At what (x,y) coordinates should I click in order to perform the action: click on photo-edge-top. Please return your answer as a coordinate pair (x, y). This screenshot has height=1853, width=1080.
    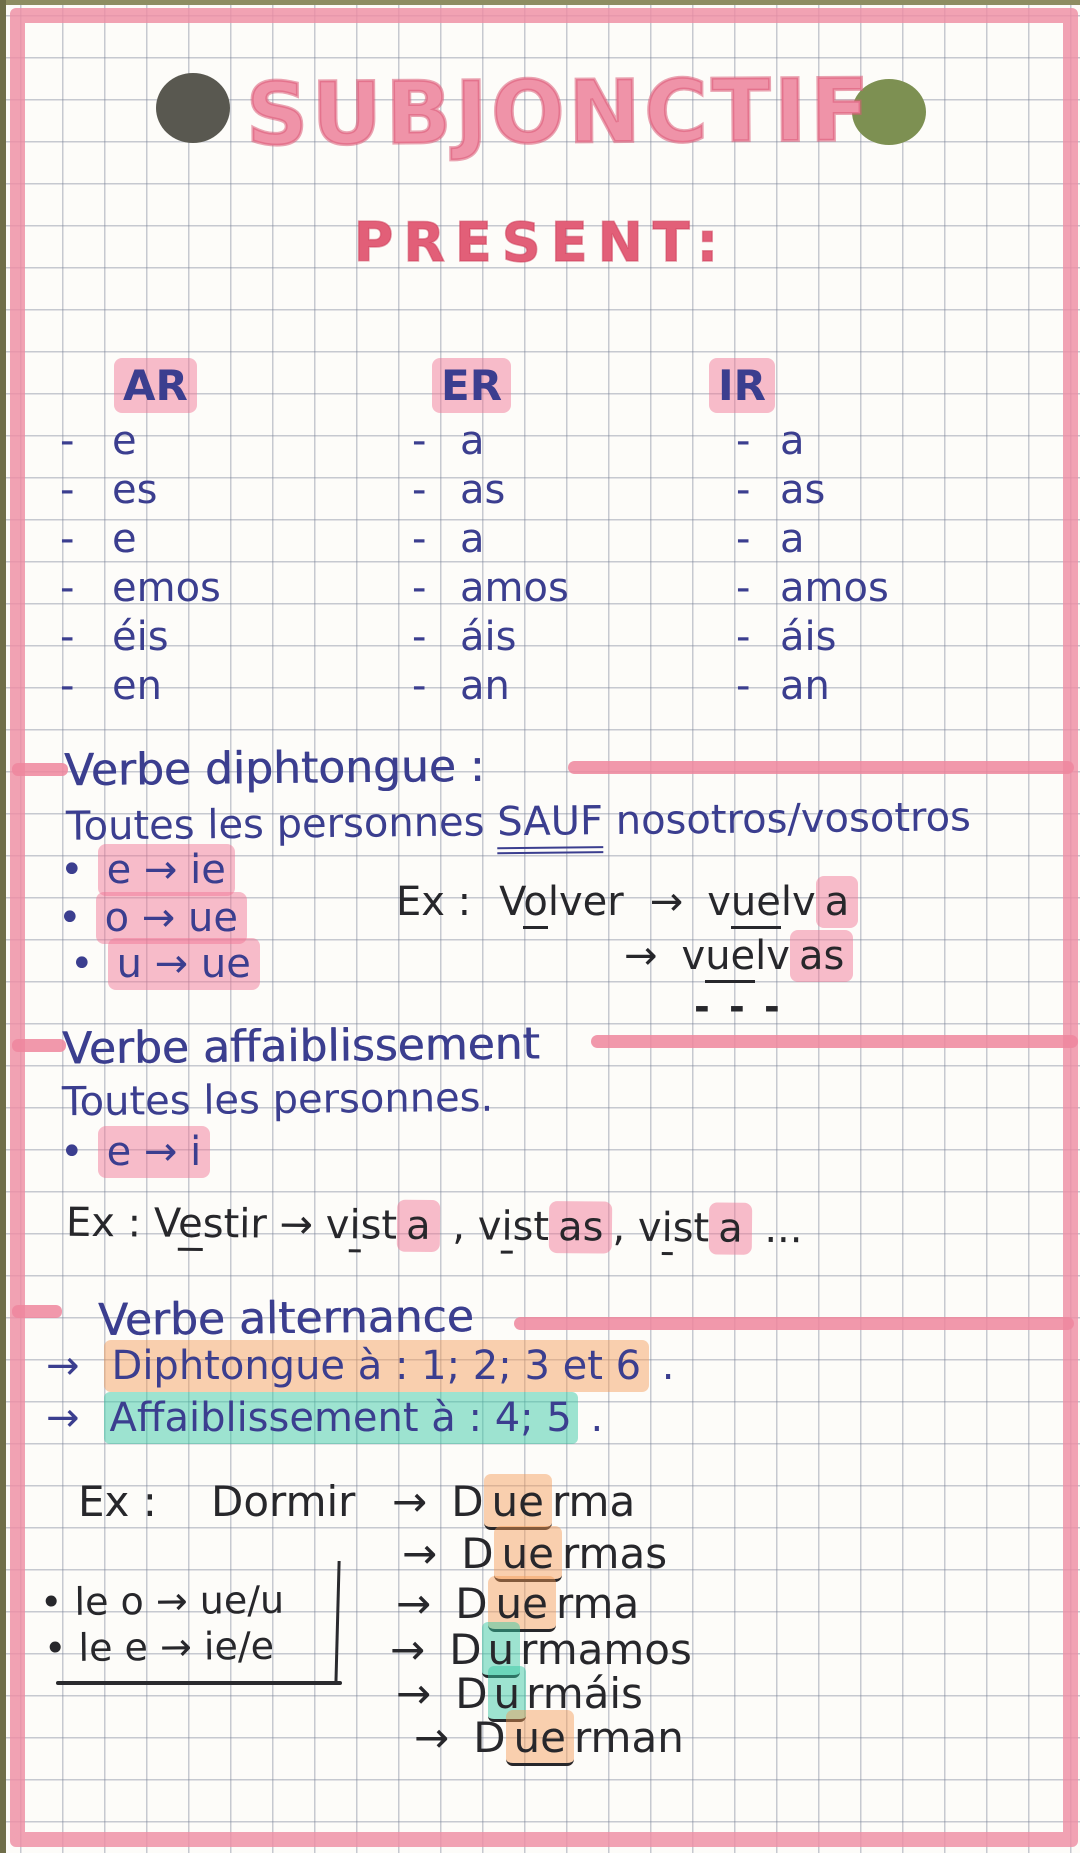
    Looking at the image, I should click on (540, 2).